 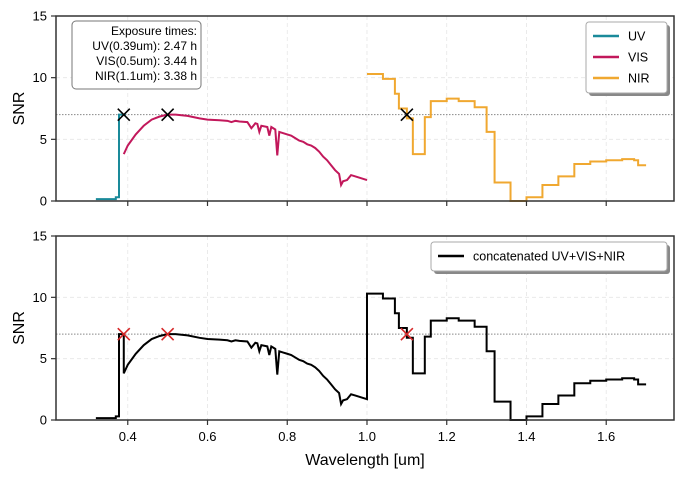 I want to click on annotation-line: UV(0.39um): 2.47 h, so click(x=144, y=46).